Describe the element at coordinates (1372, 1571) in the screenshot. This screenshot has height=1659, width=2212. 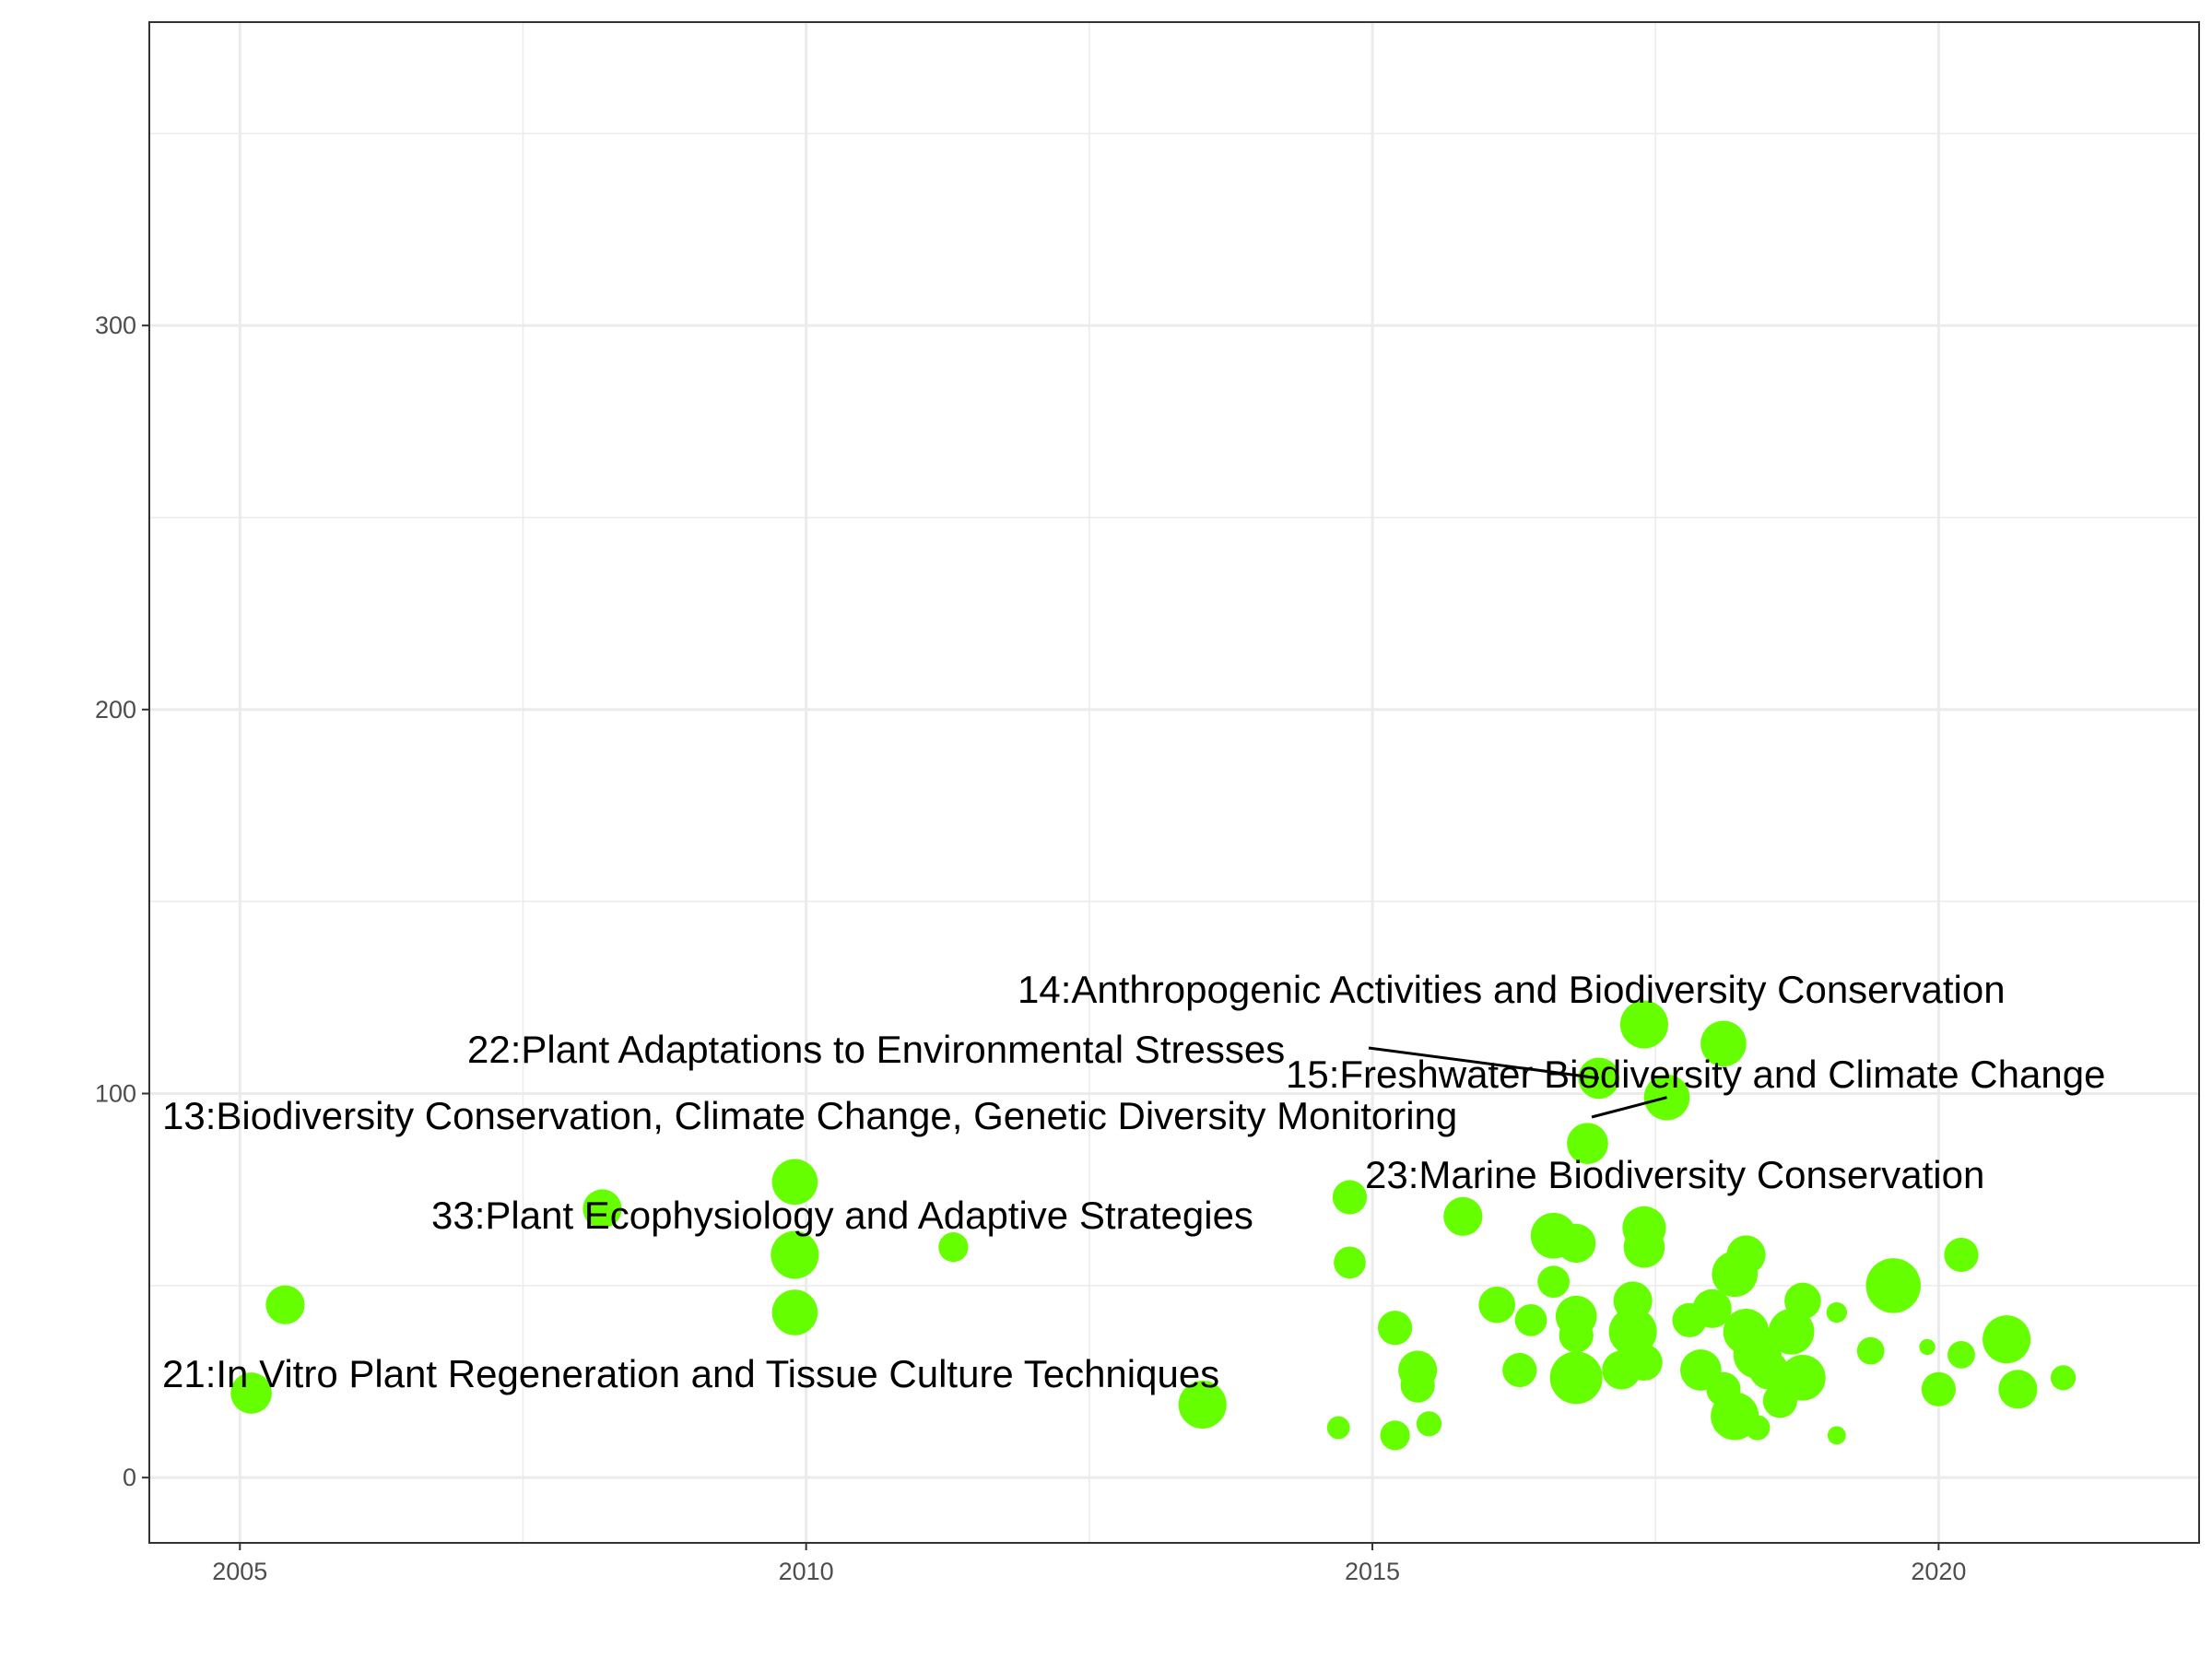
I see `x-tick-label: 2015` at that location.